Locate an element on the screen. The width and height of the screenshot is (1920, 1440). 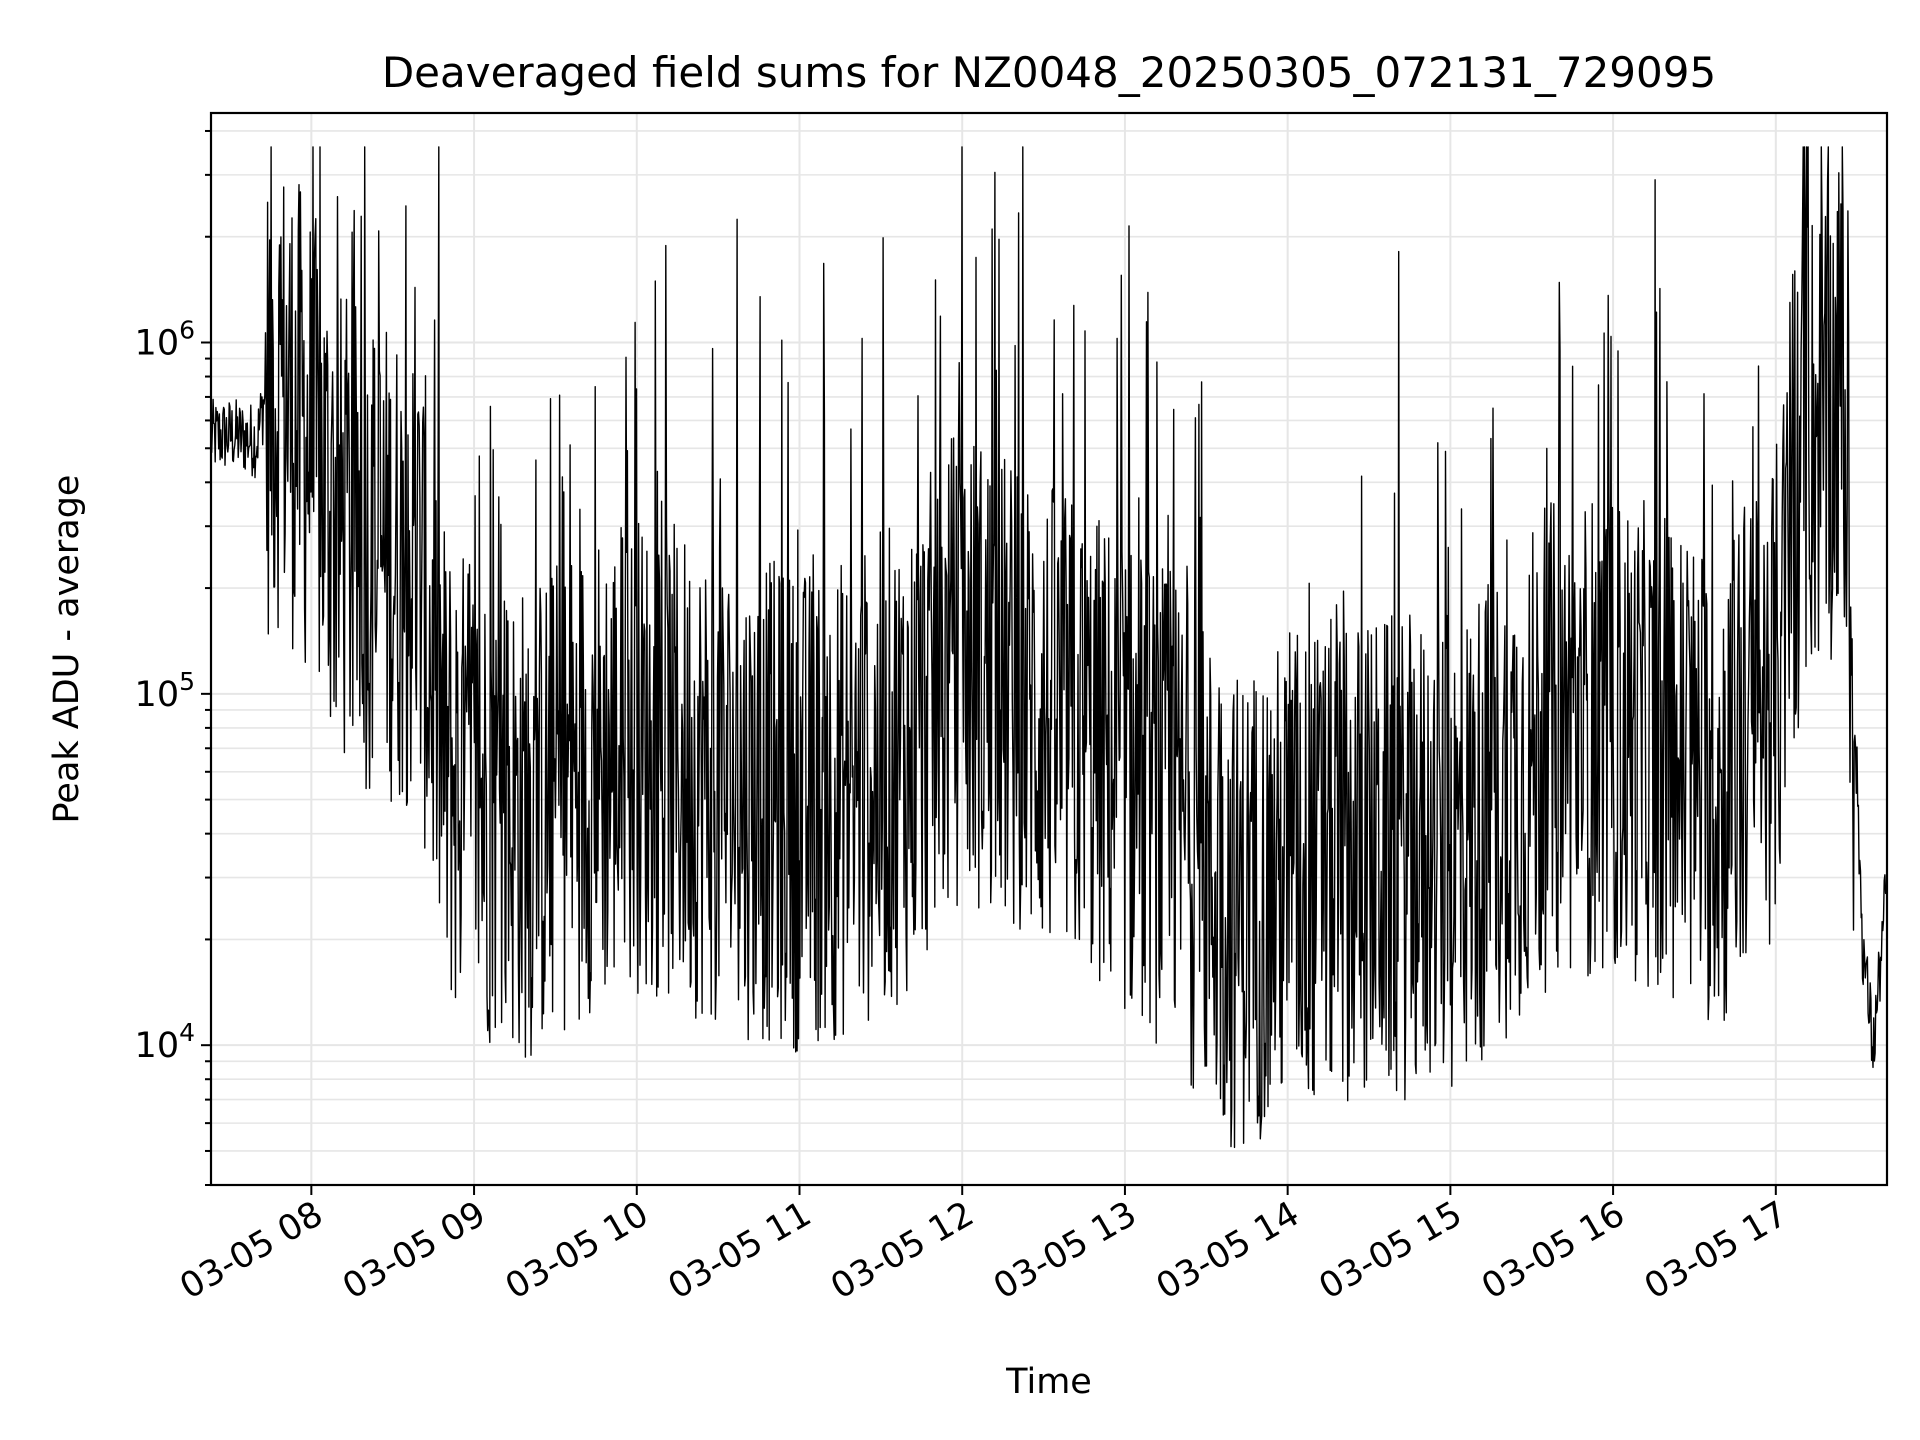
x-tick-label: 03-05 16 is located at coordinates (1553, 1250).